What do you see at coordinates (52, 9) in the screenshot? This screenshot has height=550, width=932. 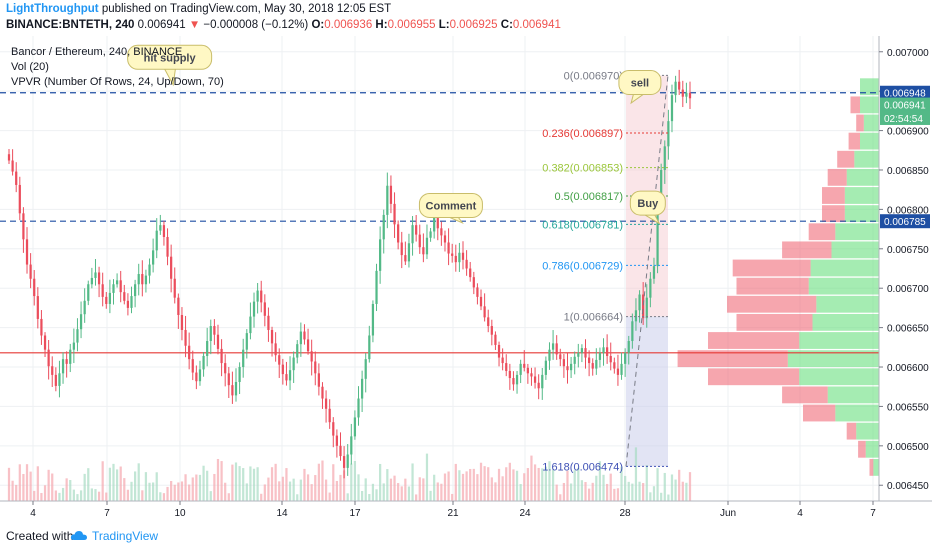 I see `author-link: LightThroughput` at bounding box center [52, 9].